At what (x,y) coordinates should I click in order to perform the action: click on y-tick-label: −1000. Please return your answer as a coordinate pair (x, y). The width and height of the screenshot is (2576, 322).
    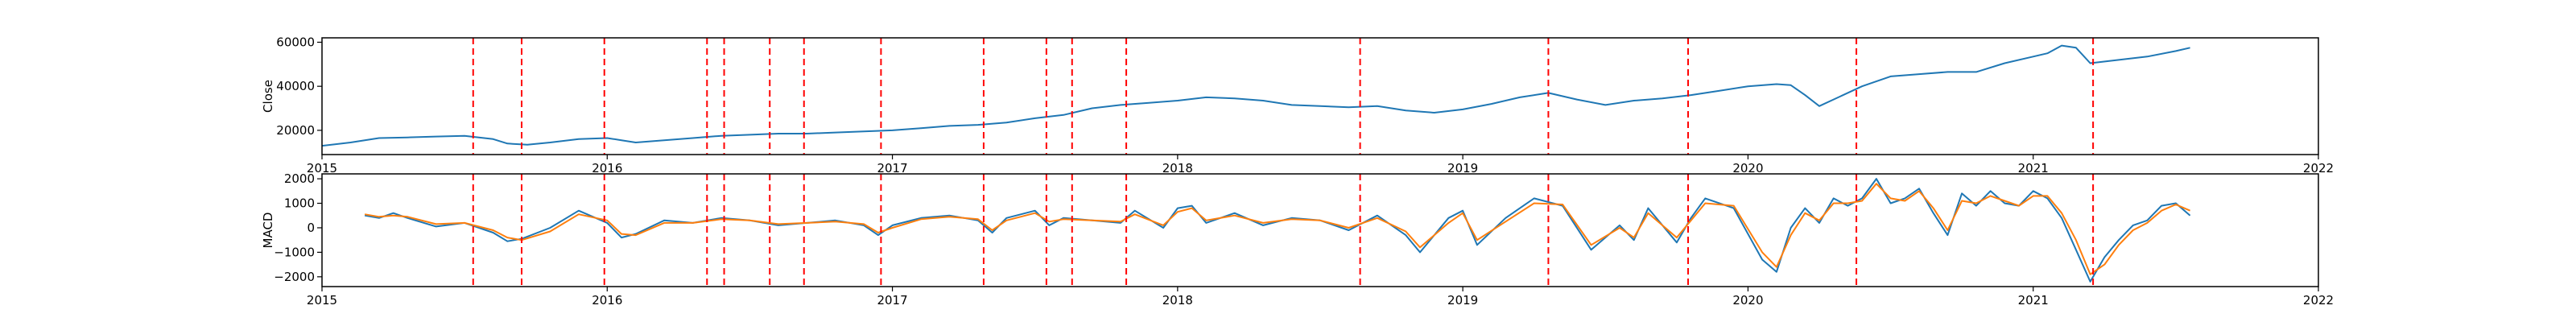
    Looking at the image, I should click on (294, 252).